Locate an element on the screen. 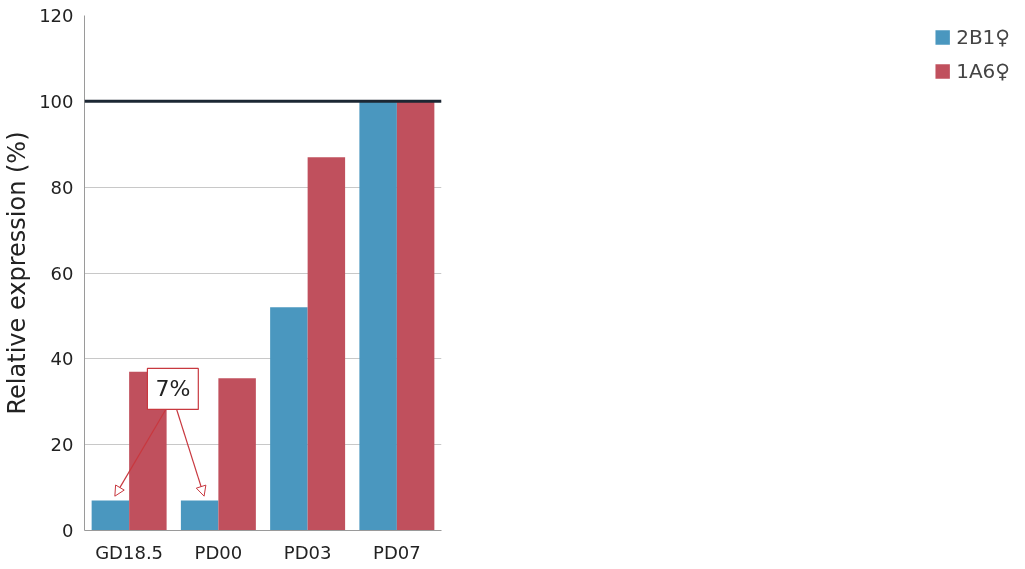 The image size is (1025, 569). x-tick-label: GD18.5 is located at coordinates (129, 552).